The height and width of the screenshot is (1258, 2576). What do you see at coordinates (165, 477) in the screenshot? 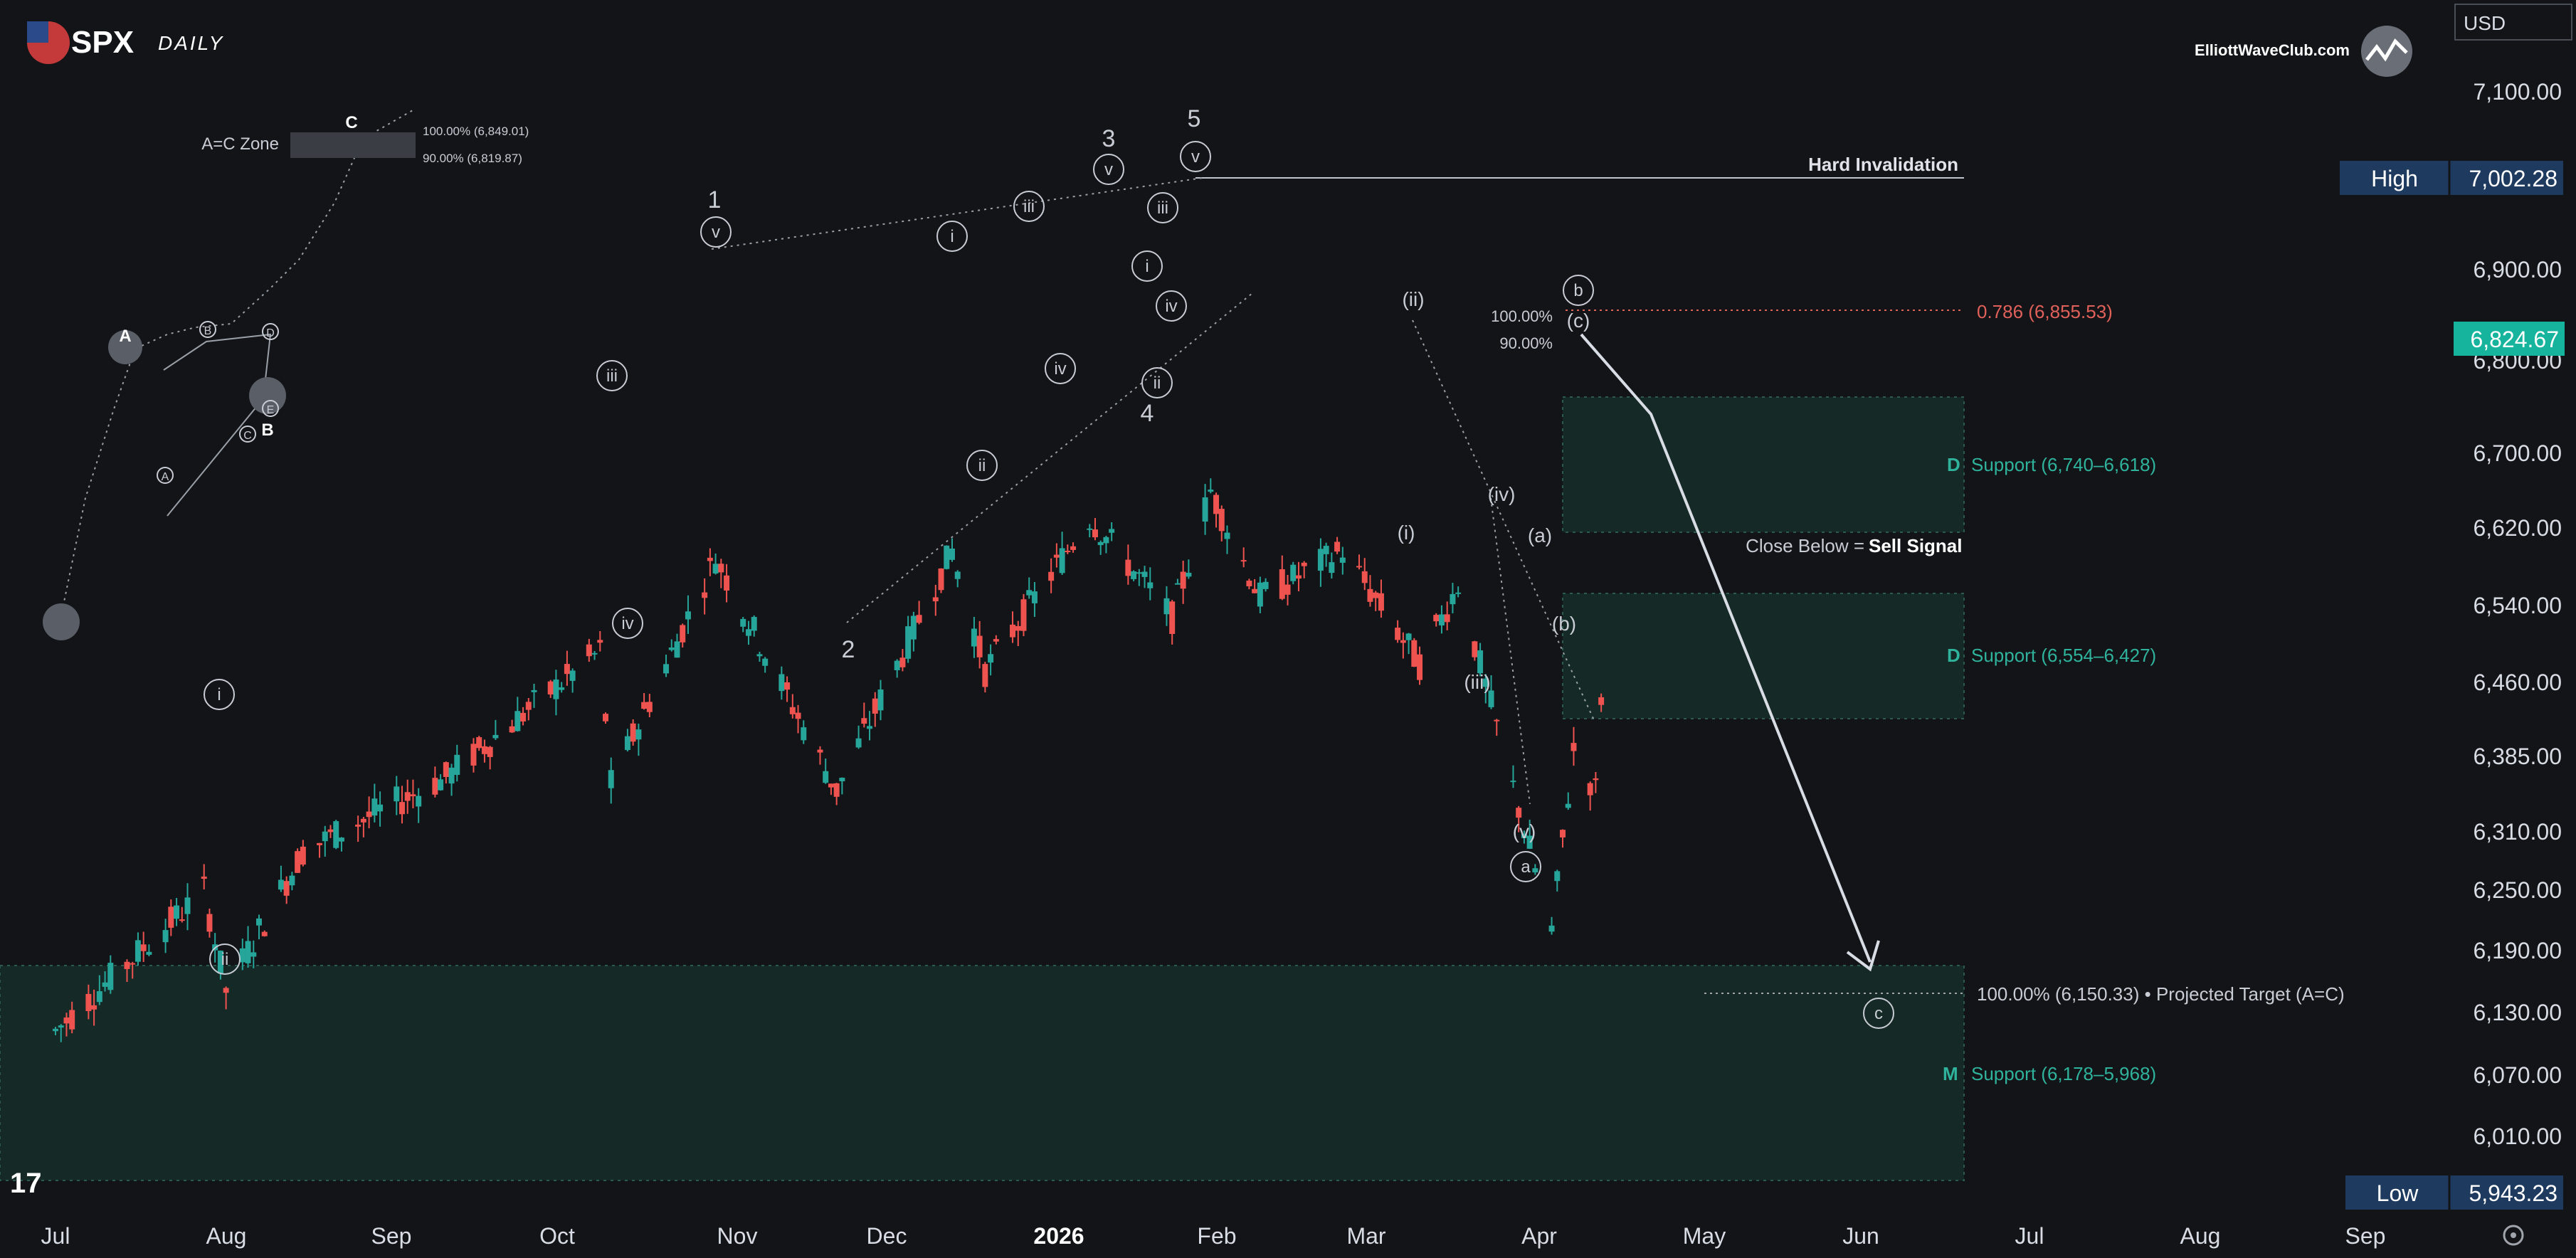
I see `inset-a-small: A` at bounding box center [165, 477].